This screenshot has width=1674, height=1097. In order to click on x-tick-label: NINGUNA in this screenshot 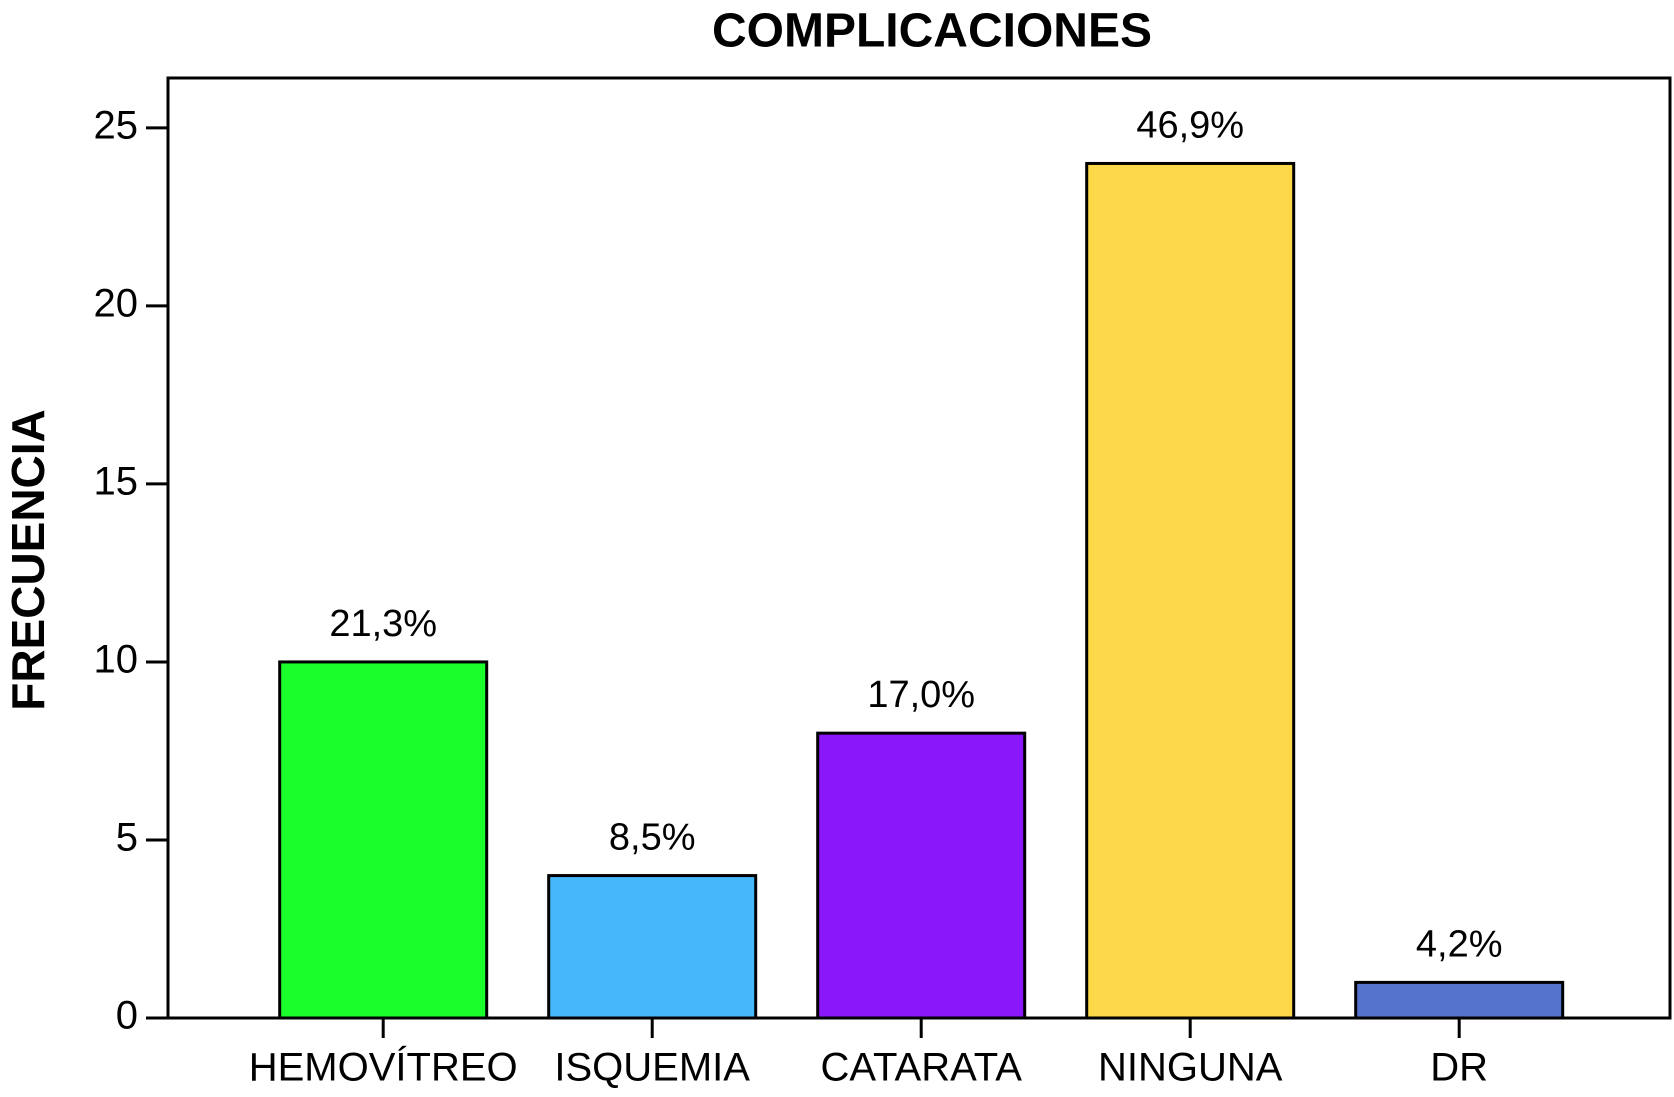, I will do `click(1190, 1068)`.